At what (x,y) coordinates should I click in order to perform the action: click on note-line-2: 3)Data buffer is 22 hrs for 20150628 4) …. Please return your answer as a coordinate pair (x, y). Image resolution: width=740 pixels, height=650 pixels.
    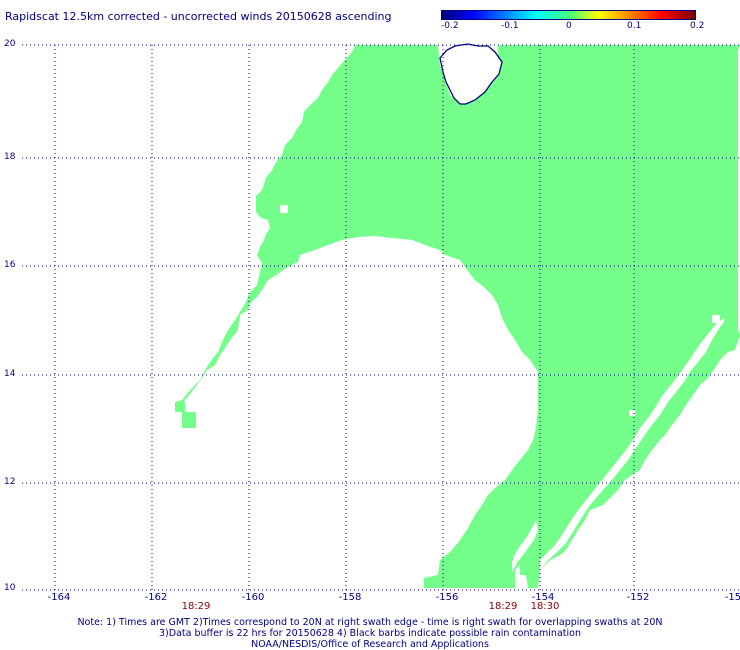
    Looking at the image, I should click on (370, 633).